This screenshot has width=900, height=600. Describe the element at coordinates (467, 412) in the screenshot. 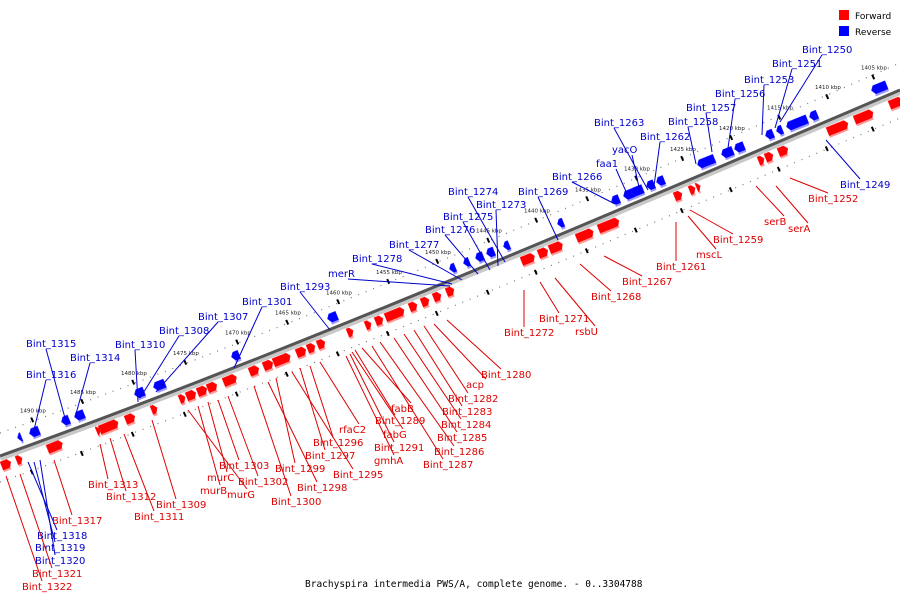

I see `gene-label: Bint_1283` at that location.